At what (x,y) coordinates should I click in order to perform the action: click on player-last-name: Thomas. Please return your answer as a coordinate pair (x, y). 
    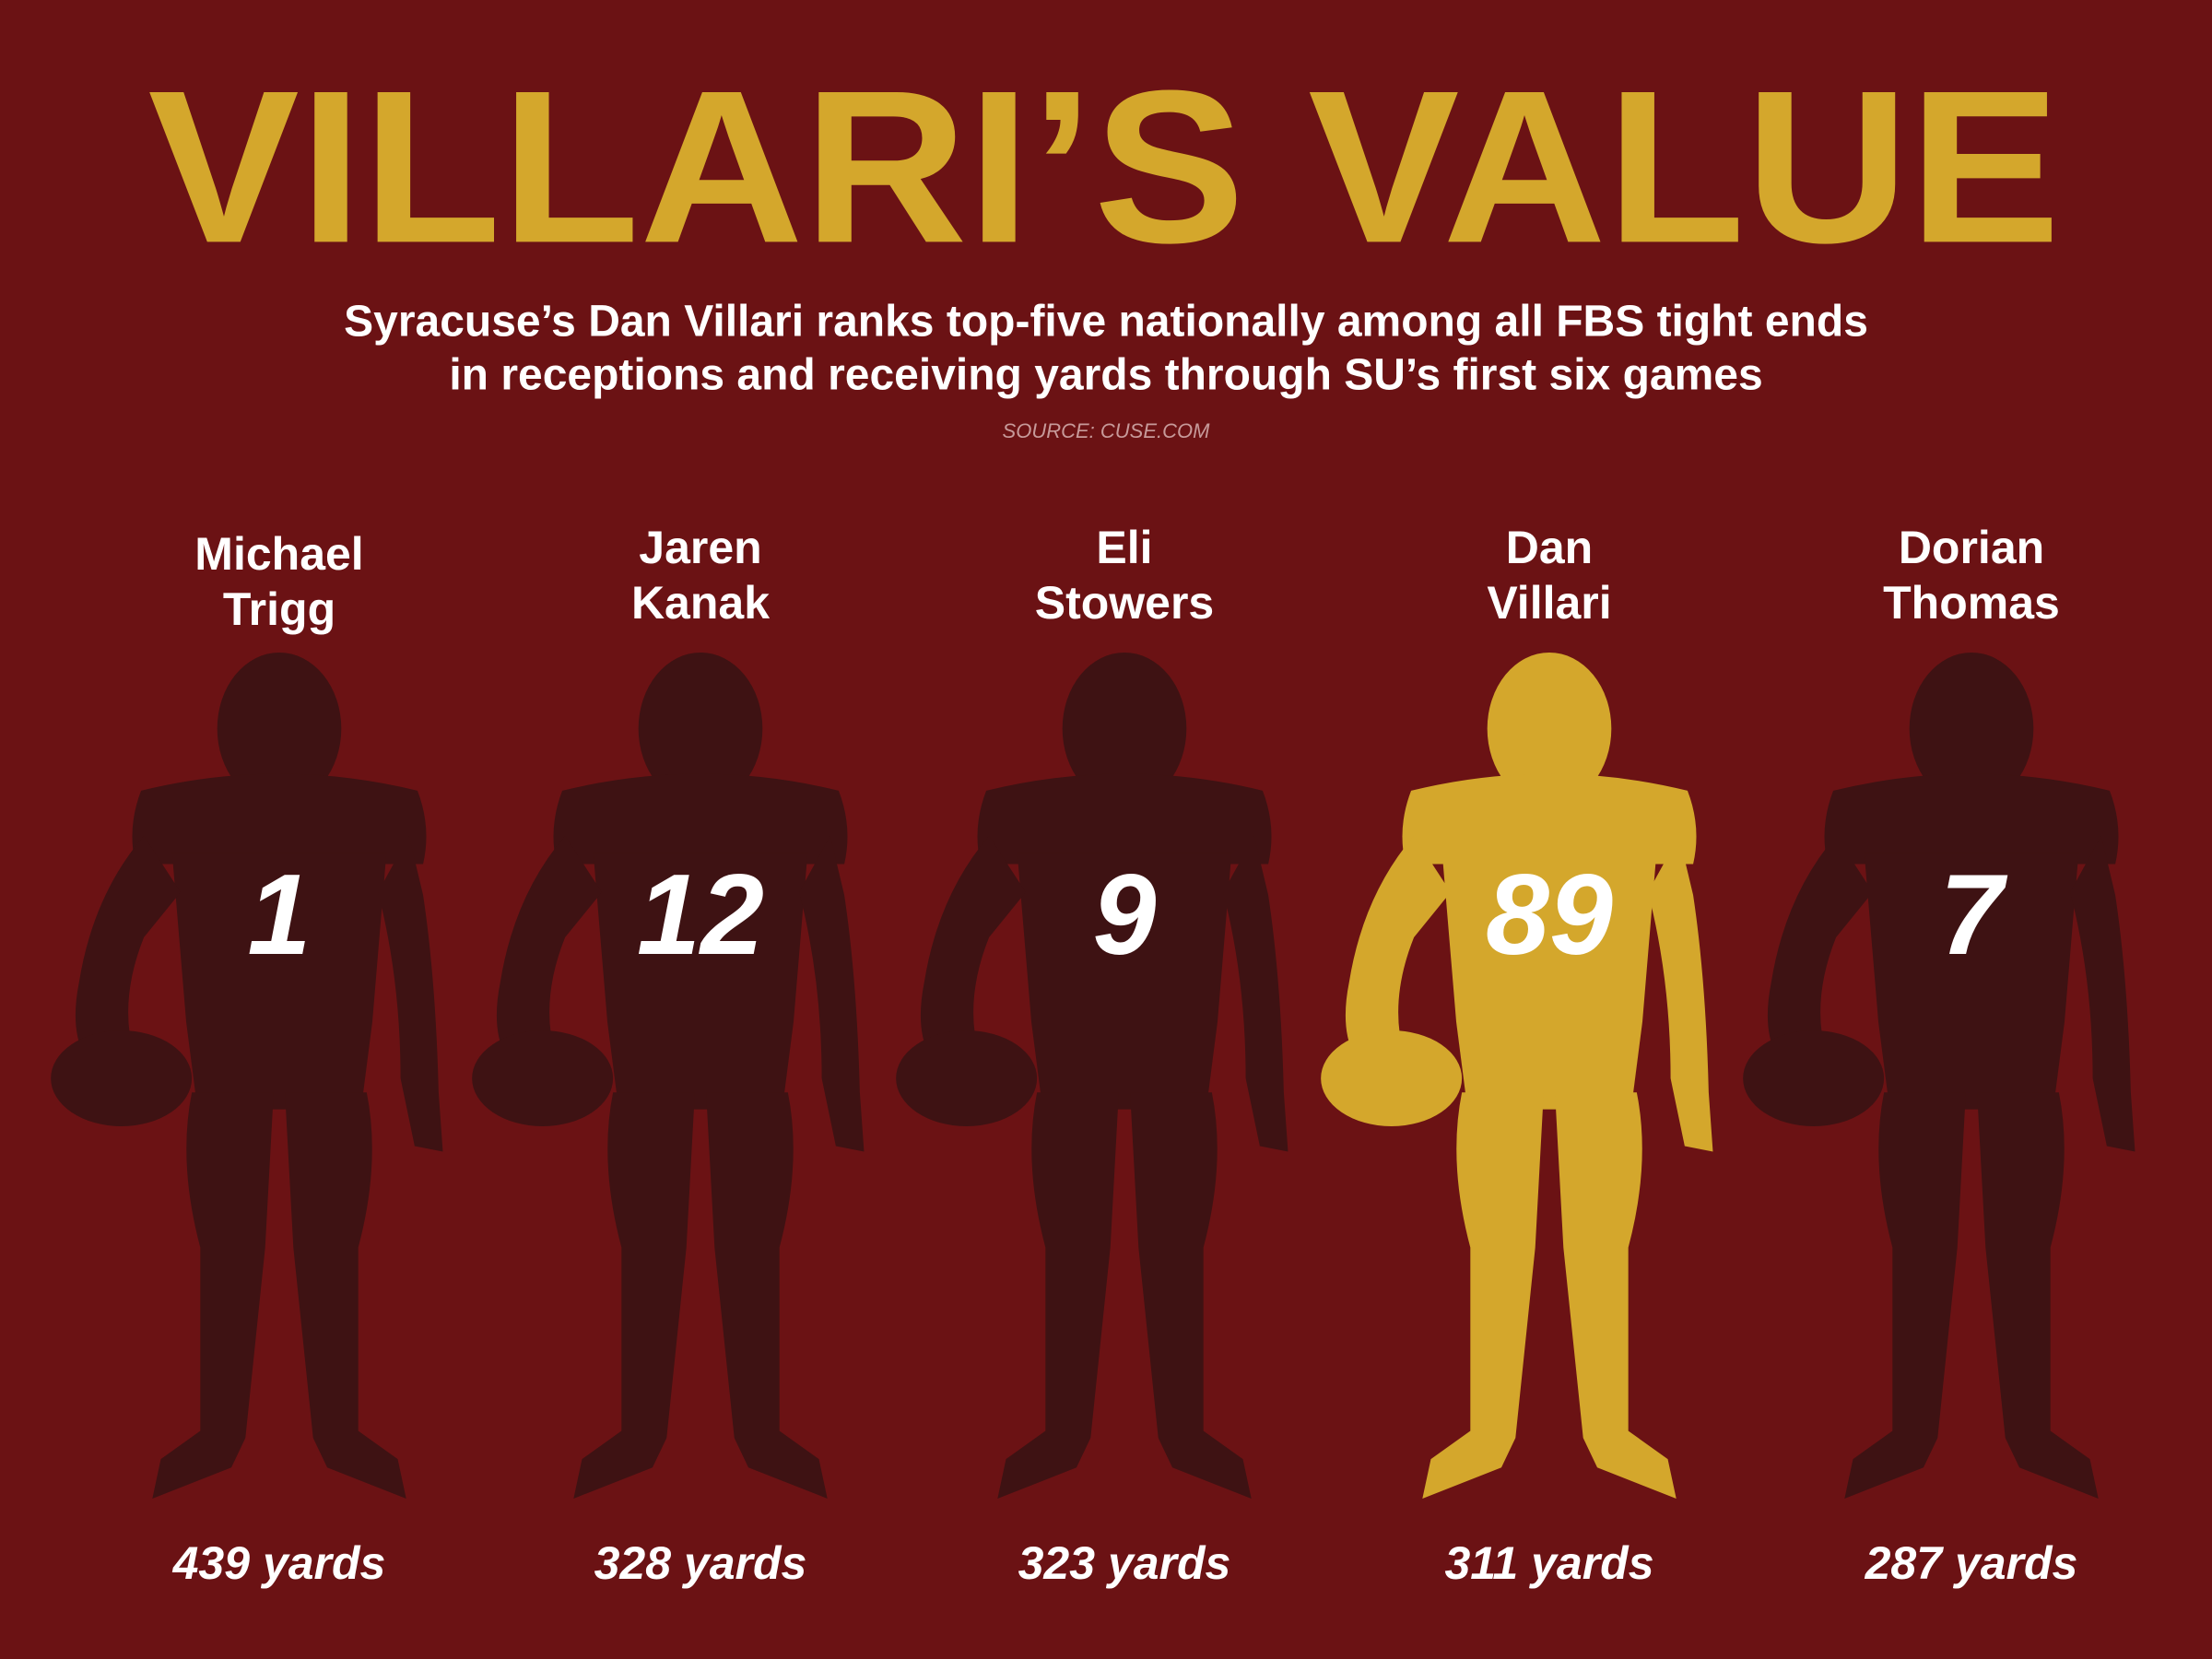
    Looking at the image, I should click on (1971, 603).